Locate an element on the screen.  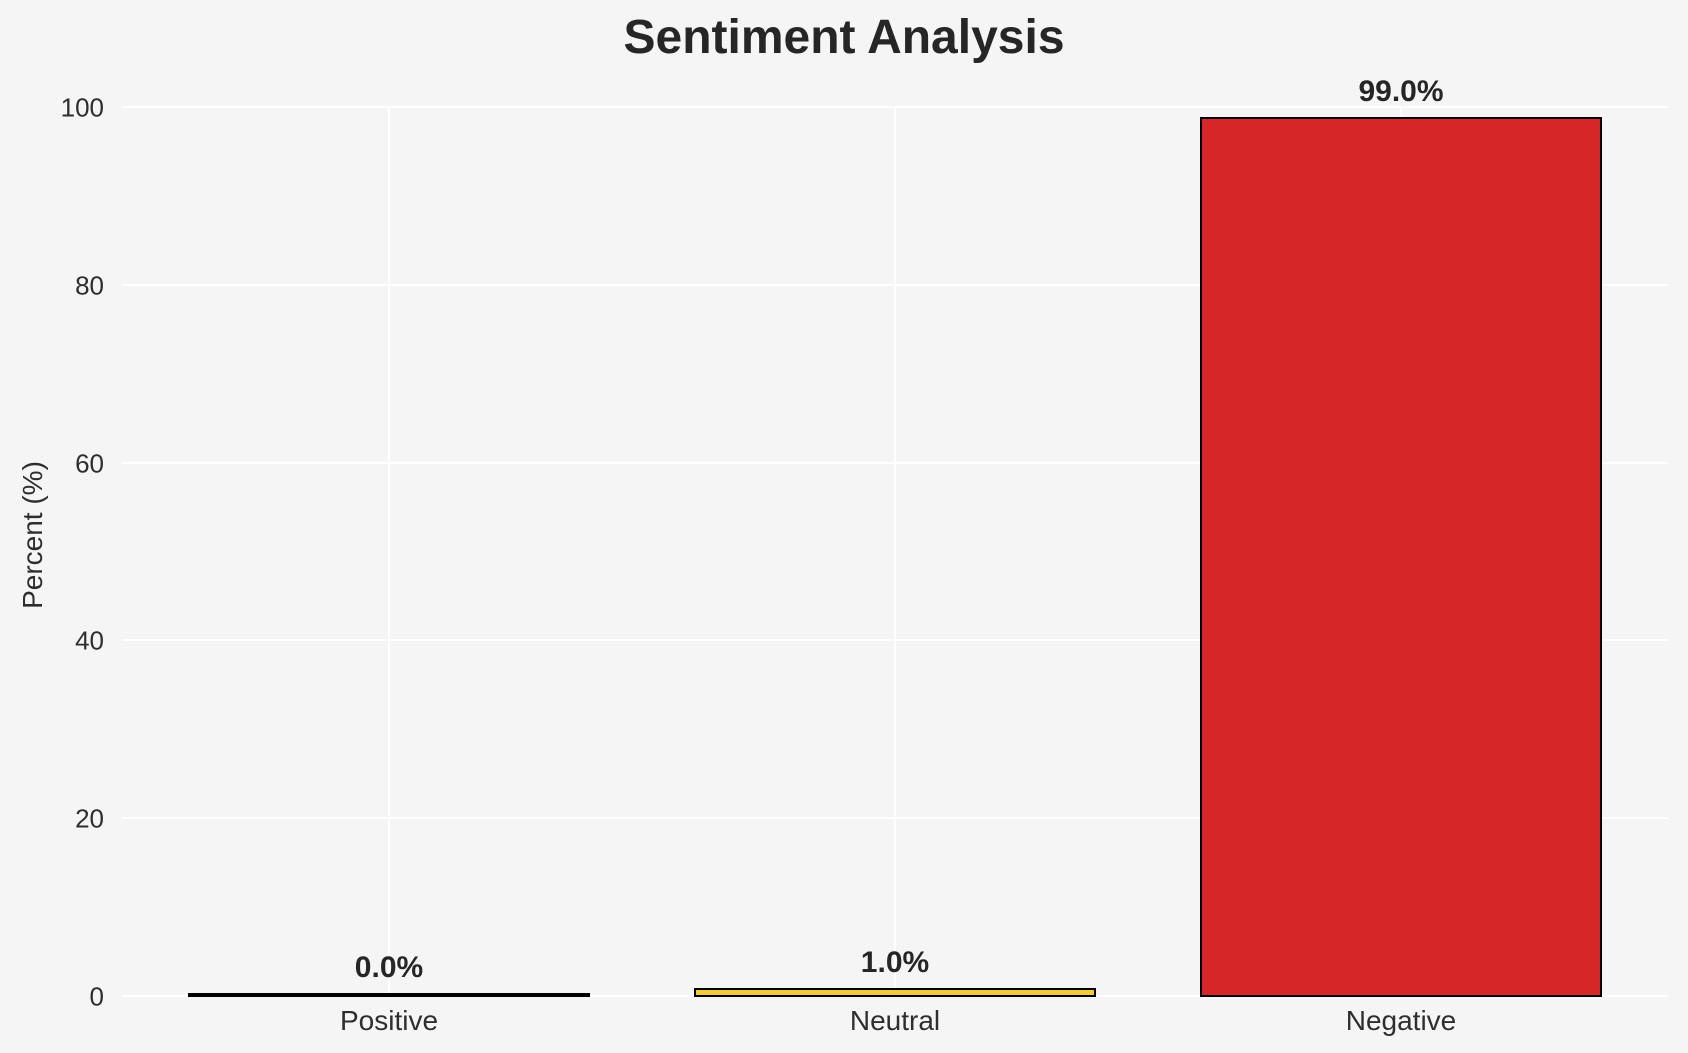
y-tick-label: 40 is located at coordinates (89, 640).